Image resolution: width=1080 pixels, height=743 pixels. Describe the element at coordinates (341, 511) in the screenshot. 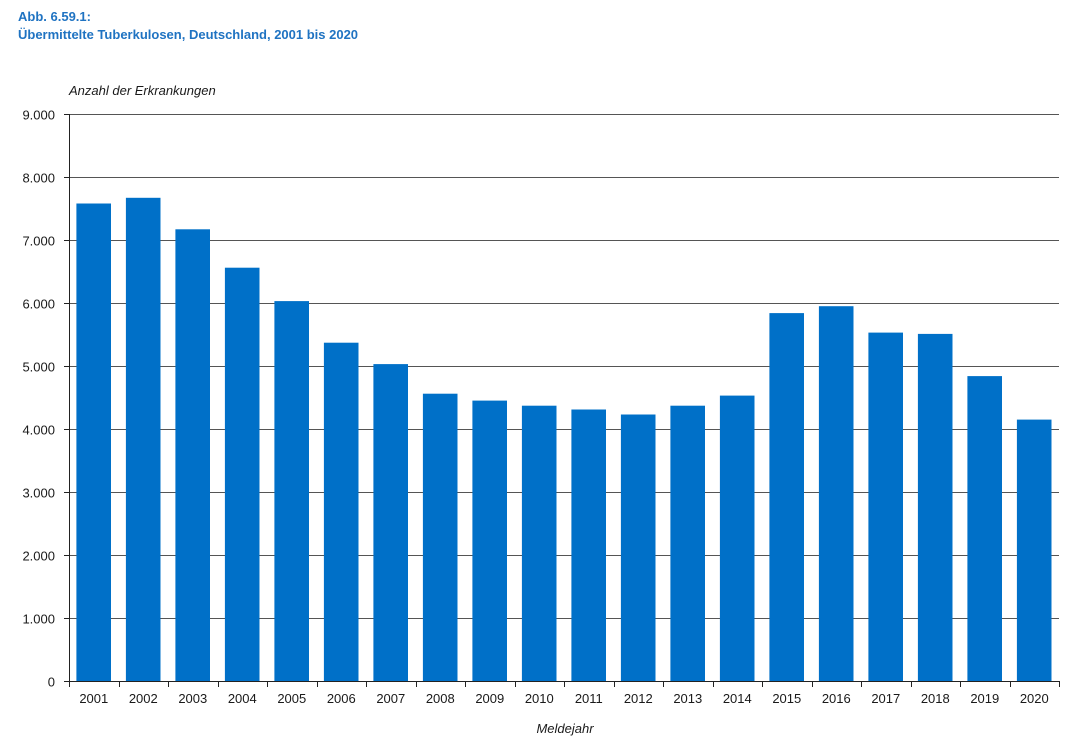

I see `bar-2006` at that location.